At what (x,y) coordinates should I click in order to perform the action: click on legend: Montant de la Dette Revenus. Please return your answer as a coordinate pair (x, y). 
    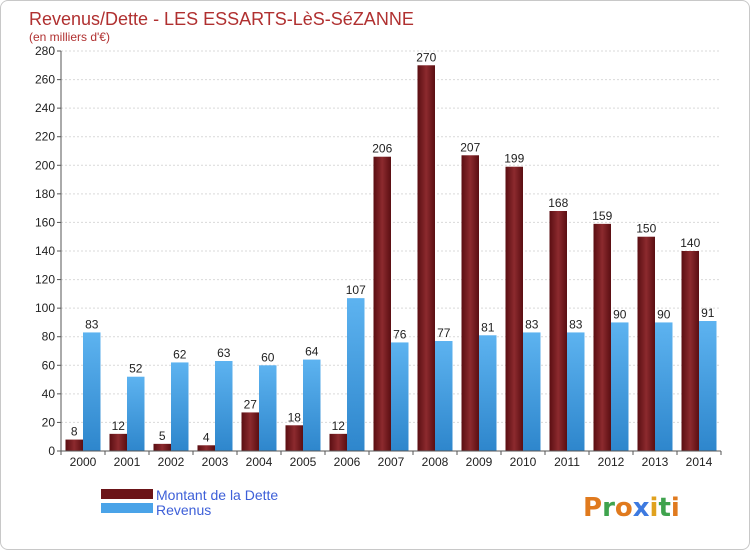
    Looking at the image, I should click on (189, 502).